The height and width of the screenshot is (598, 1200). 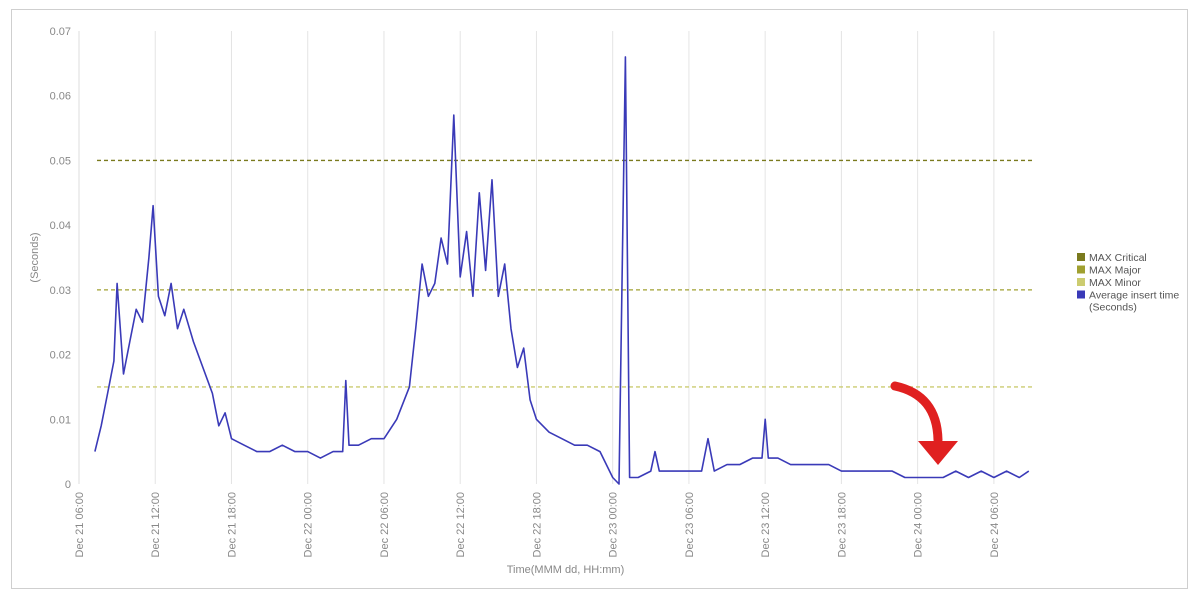 I want to click on y-tick-label: 0.01, so click(x=60, y=420).